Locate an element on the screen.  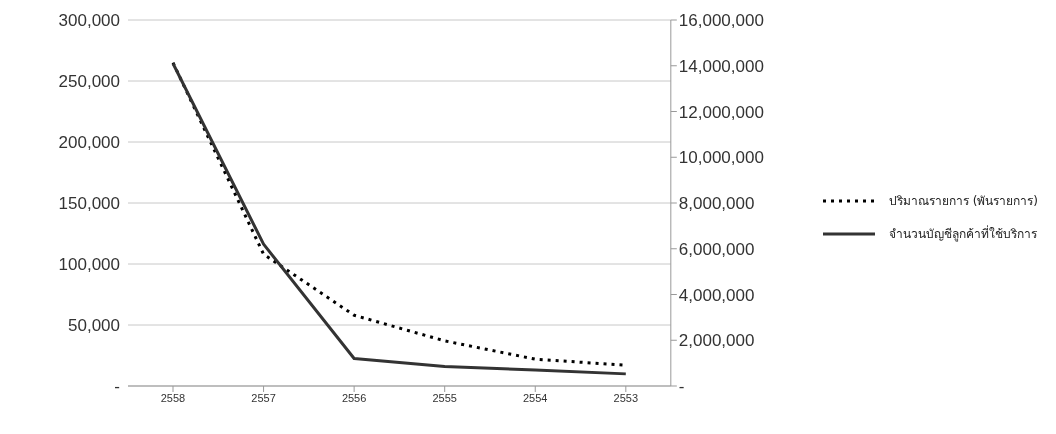
x-tick-label: 2557 is located at coordinates (263, 397).